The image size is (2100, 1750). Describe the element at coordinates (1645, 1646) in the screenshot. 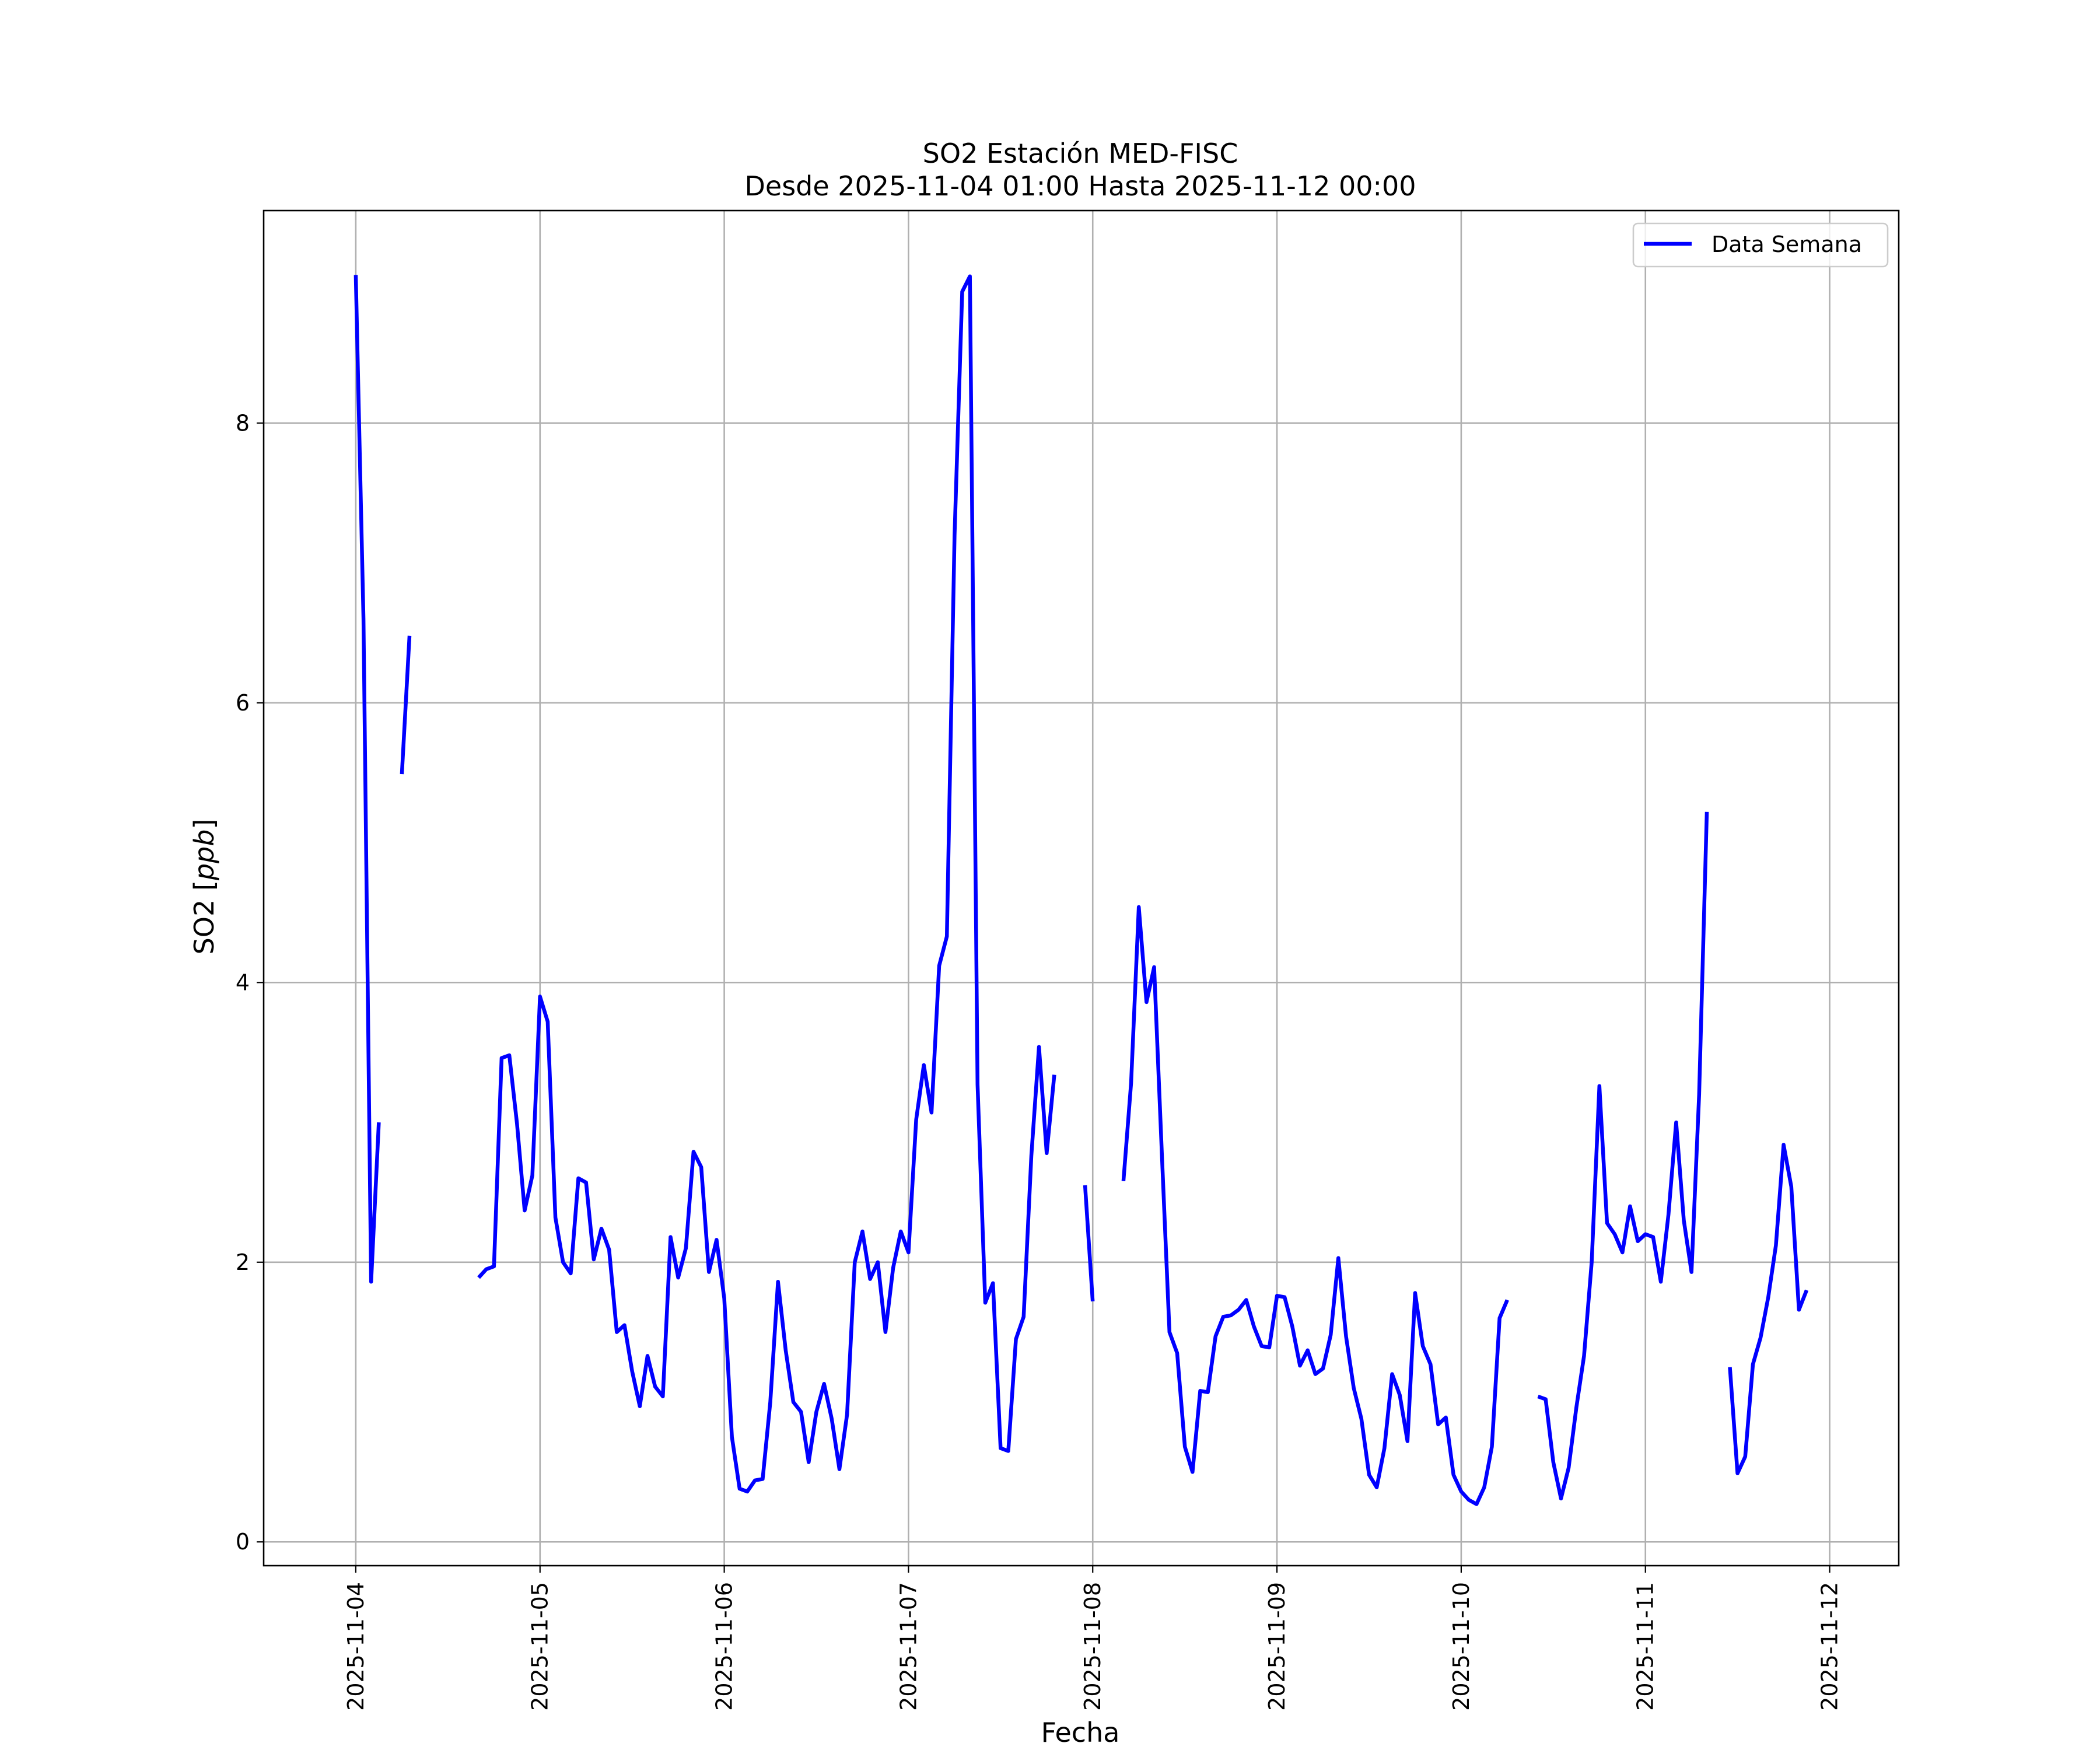

I see `x-tick-label: 2025-11-11` at that location.